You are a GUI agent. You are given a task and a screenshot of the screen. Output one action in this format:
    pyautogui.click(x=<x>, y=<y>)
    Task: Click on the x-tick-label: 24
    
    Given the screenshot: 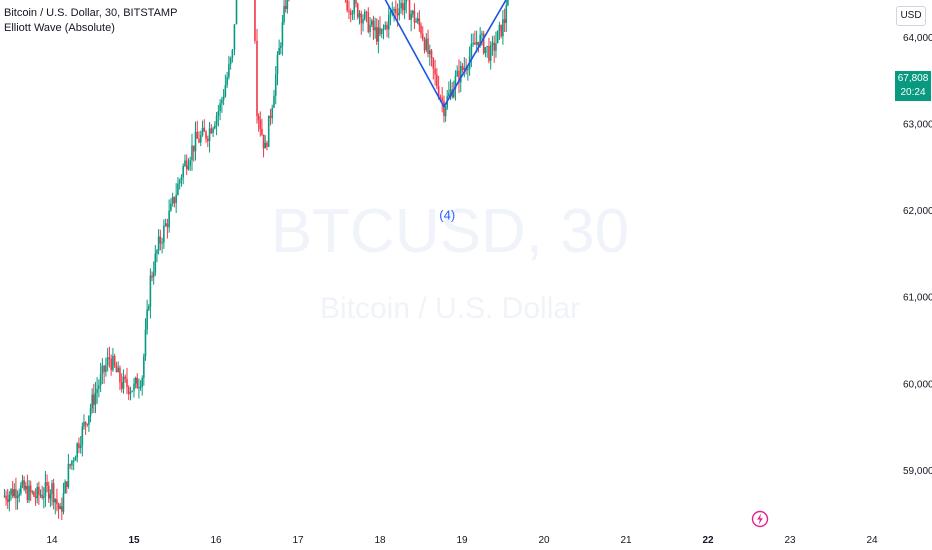 What is the action you would take?
    pyautogui.click(x=872, y=540)
    